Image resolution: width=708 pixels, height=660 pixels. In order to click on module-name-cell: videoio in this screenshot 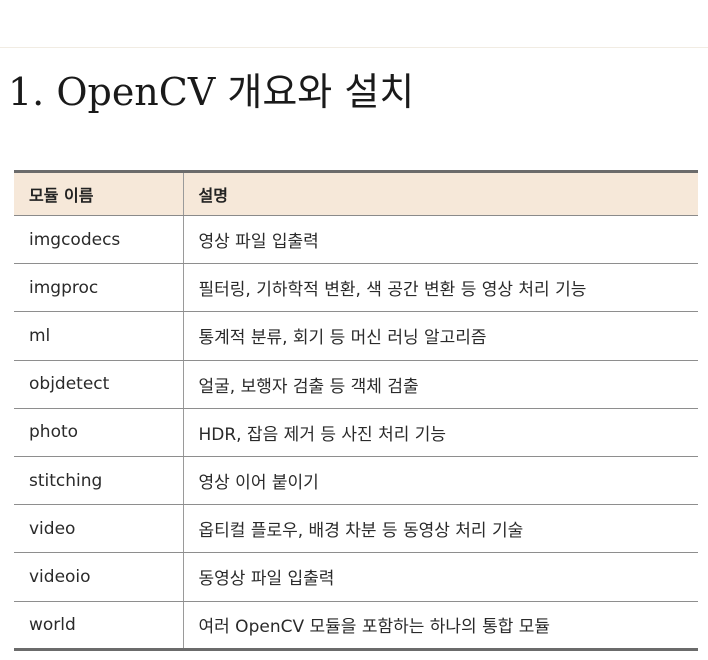, I will do `click(99, 577)`.